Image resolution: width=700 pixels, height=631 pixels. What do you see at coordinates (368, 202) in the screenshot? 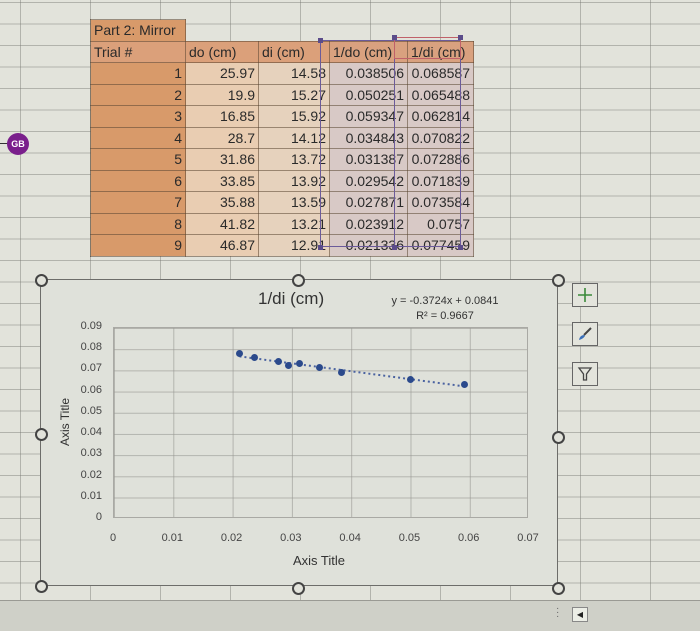
I see `cell-inv-do: 0.027871` at bounding box center [368, 202].